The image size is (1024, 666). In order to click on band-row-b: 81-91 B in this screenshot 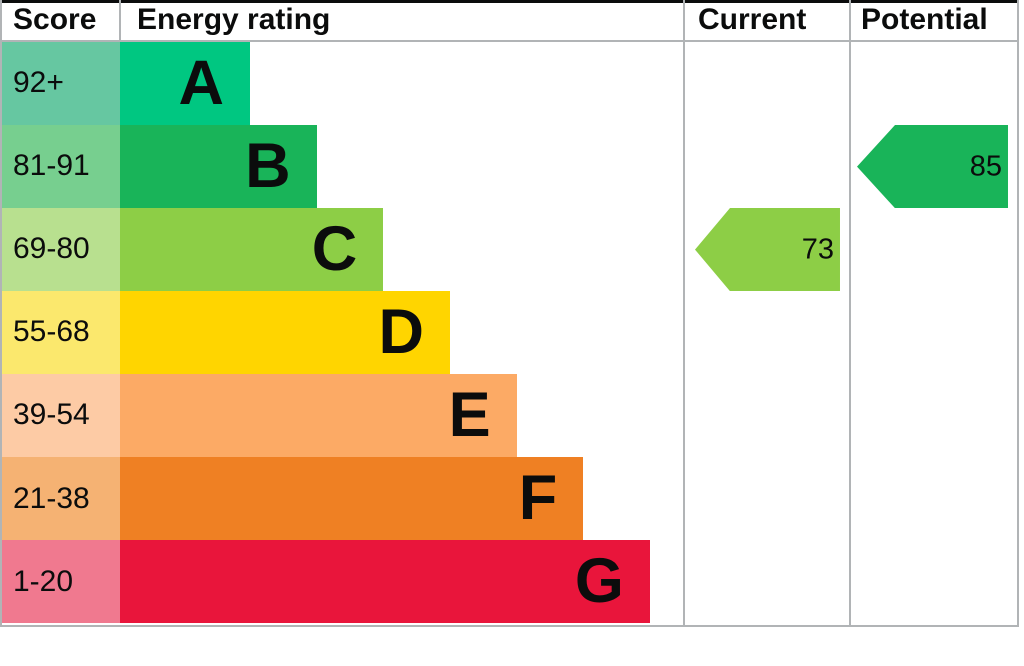, I will do `click(508, 166)`.